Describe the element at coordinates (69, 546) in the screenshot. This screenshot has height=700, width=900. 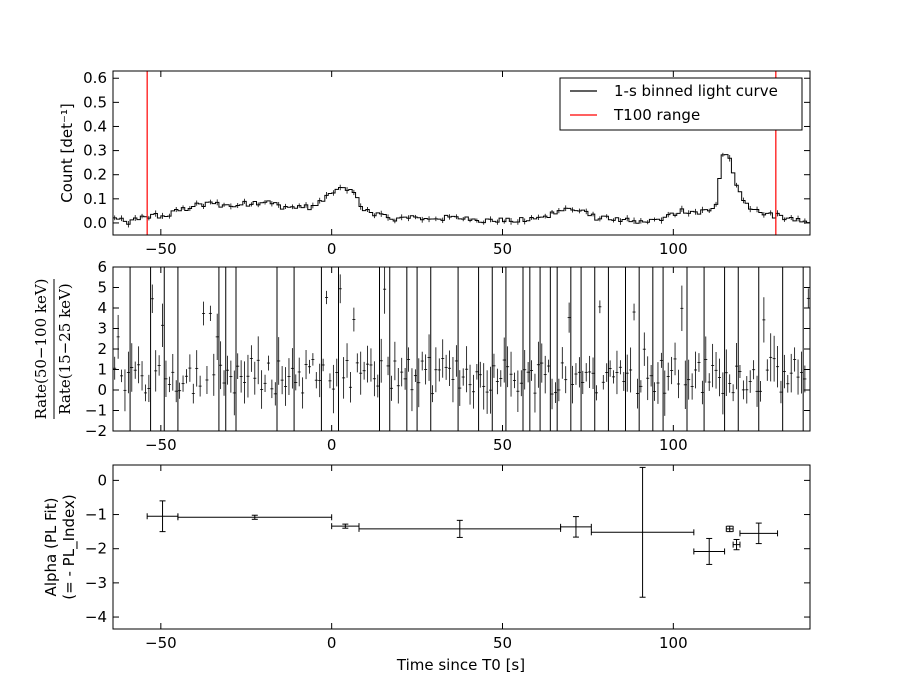
I see `ylabel-alpha-line2: (= - PL_Index)` at that location.